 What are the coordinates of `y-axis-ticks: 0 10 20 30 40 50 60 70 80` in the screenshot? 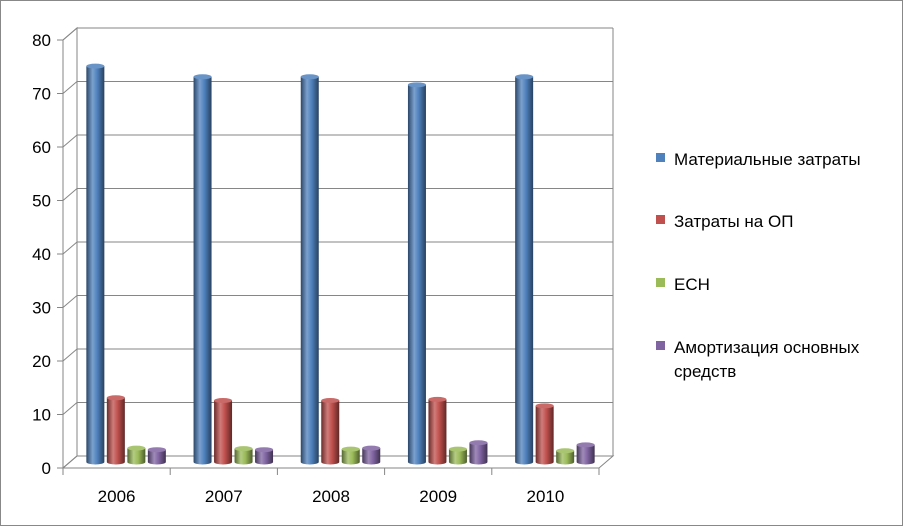 It's located at (47, 254).